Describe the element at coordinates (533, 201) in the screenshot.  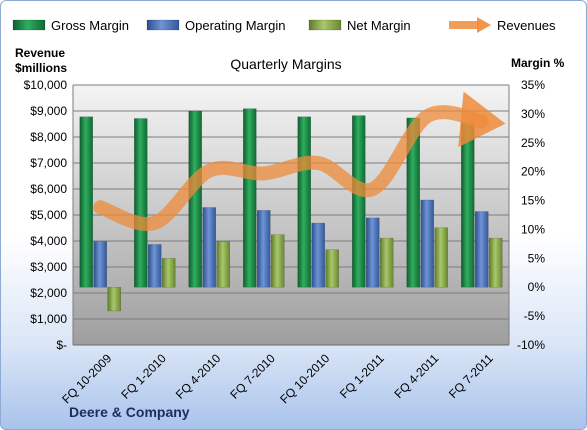
I see `right-tick-label: 15%` at that location.